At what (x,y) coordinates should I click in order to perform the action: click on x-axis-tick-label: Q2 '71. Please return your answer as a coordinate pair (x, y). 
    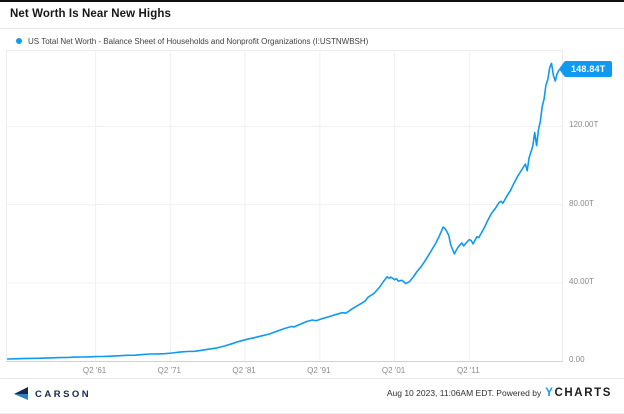
    Looking at the image, I should click on (169, 370).